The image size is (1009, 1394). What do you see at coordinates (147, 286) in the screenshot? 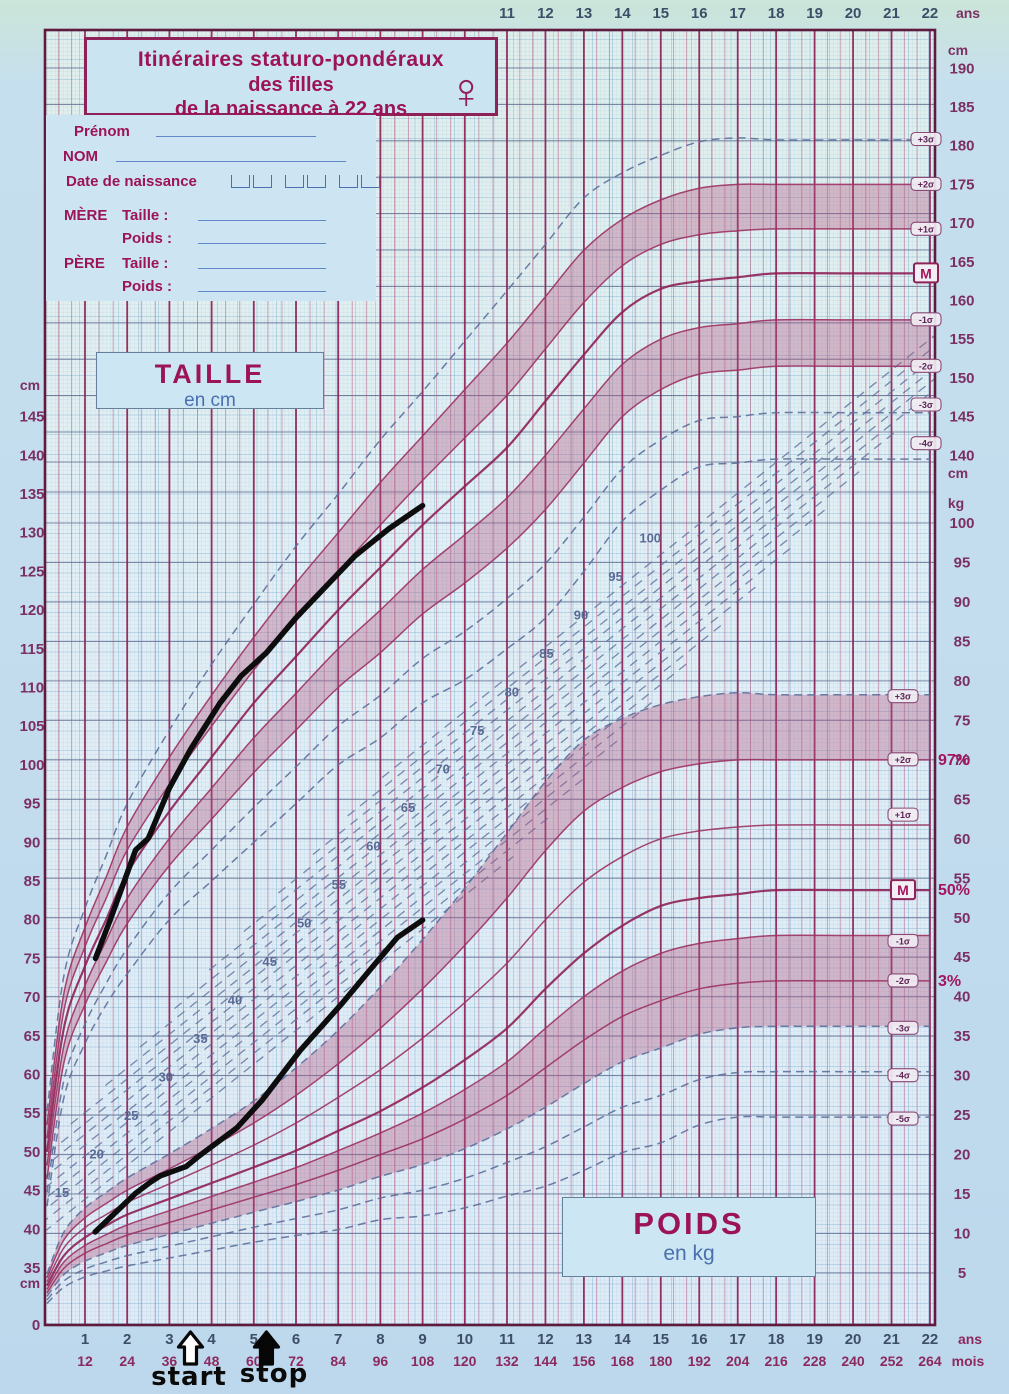
I see `pere-poids-label: Poids :` at bounding box center [147, 286].